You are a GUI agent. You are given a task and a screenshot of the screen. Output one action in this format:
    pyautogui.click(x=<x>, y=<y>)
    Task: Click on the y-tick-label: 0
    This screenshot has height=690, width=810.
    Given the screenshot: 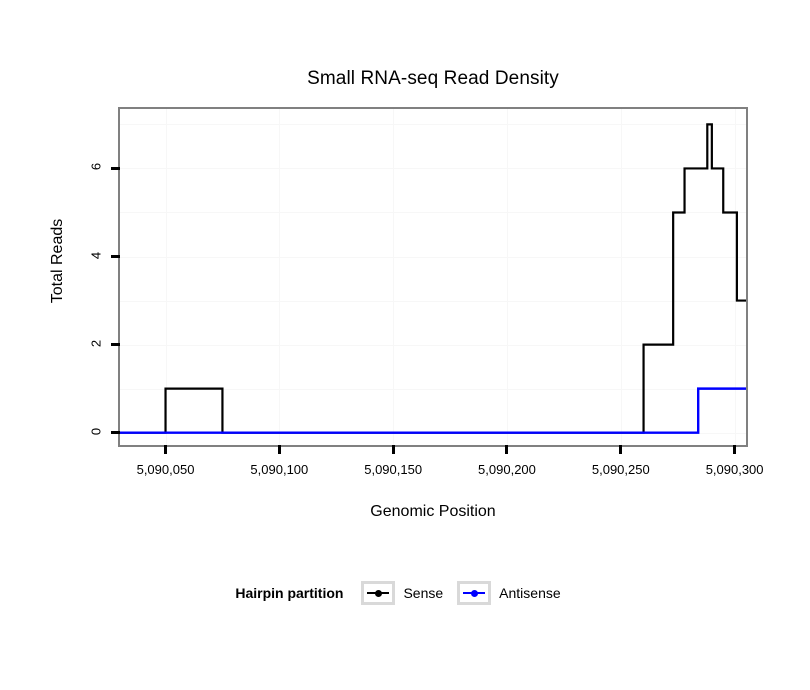 What is the action you would take?
    pyautogui.click(x=96, y=431)
    